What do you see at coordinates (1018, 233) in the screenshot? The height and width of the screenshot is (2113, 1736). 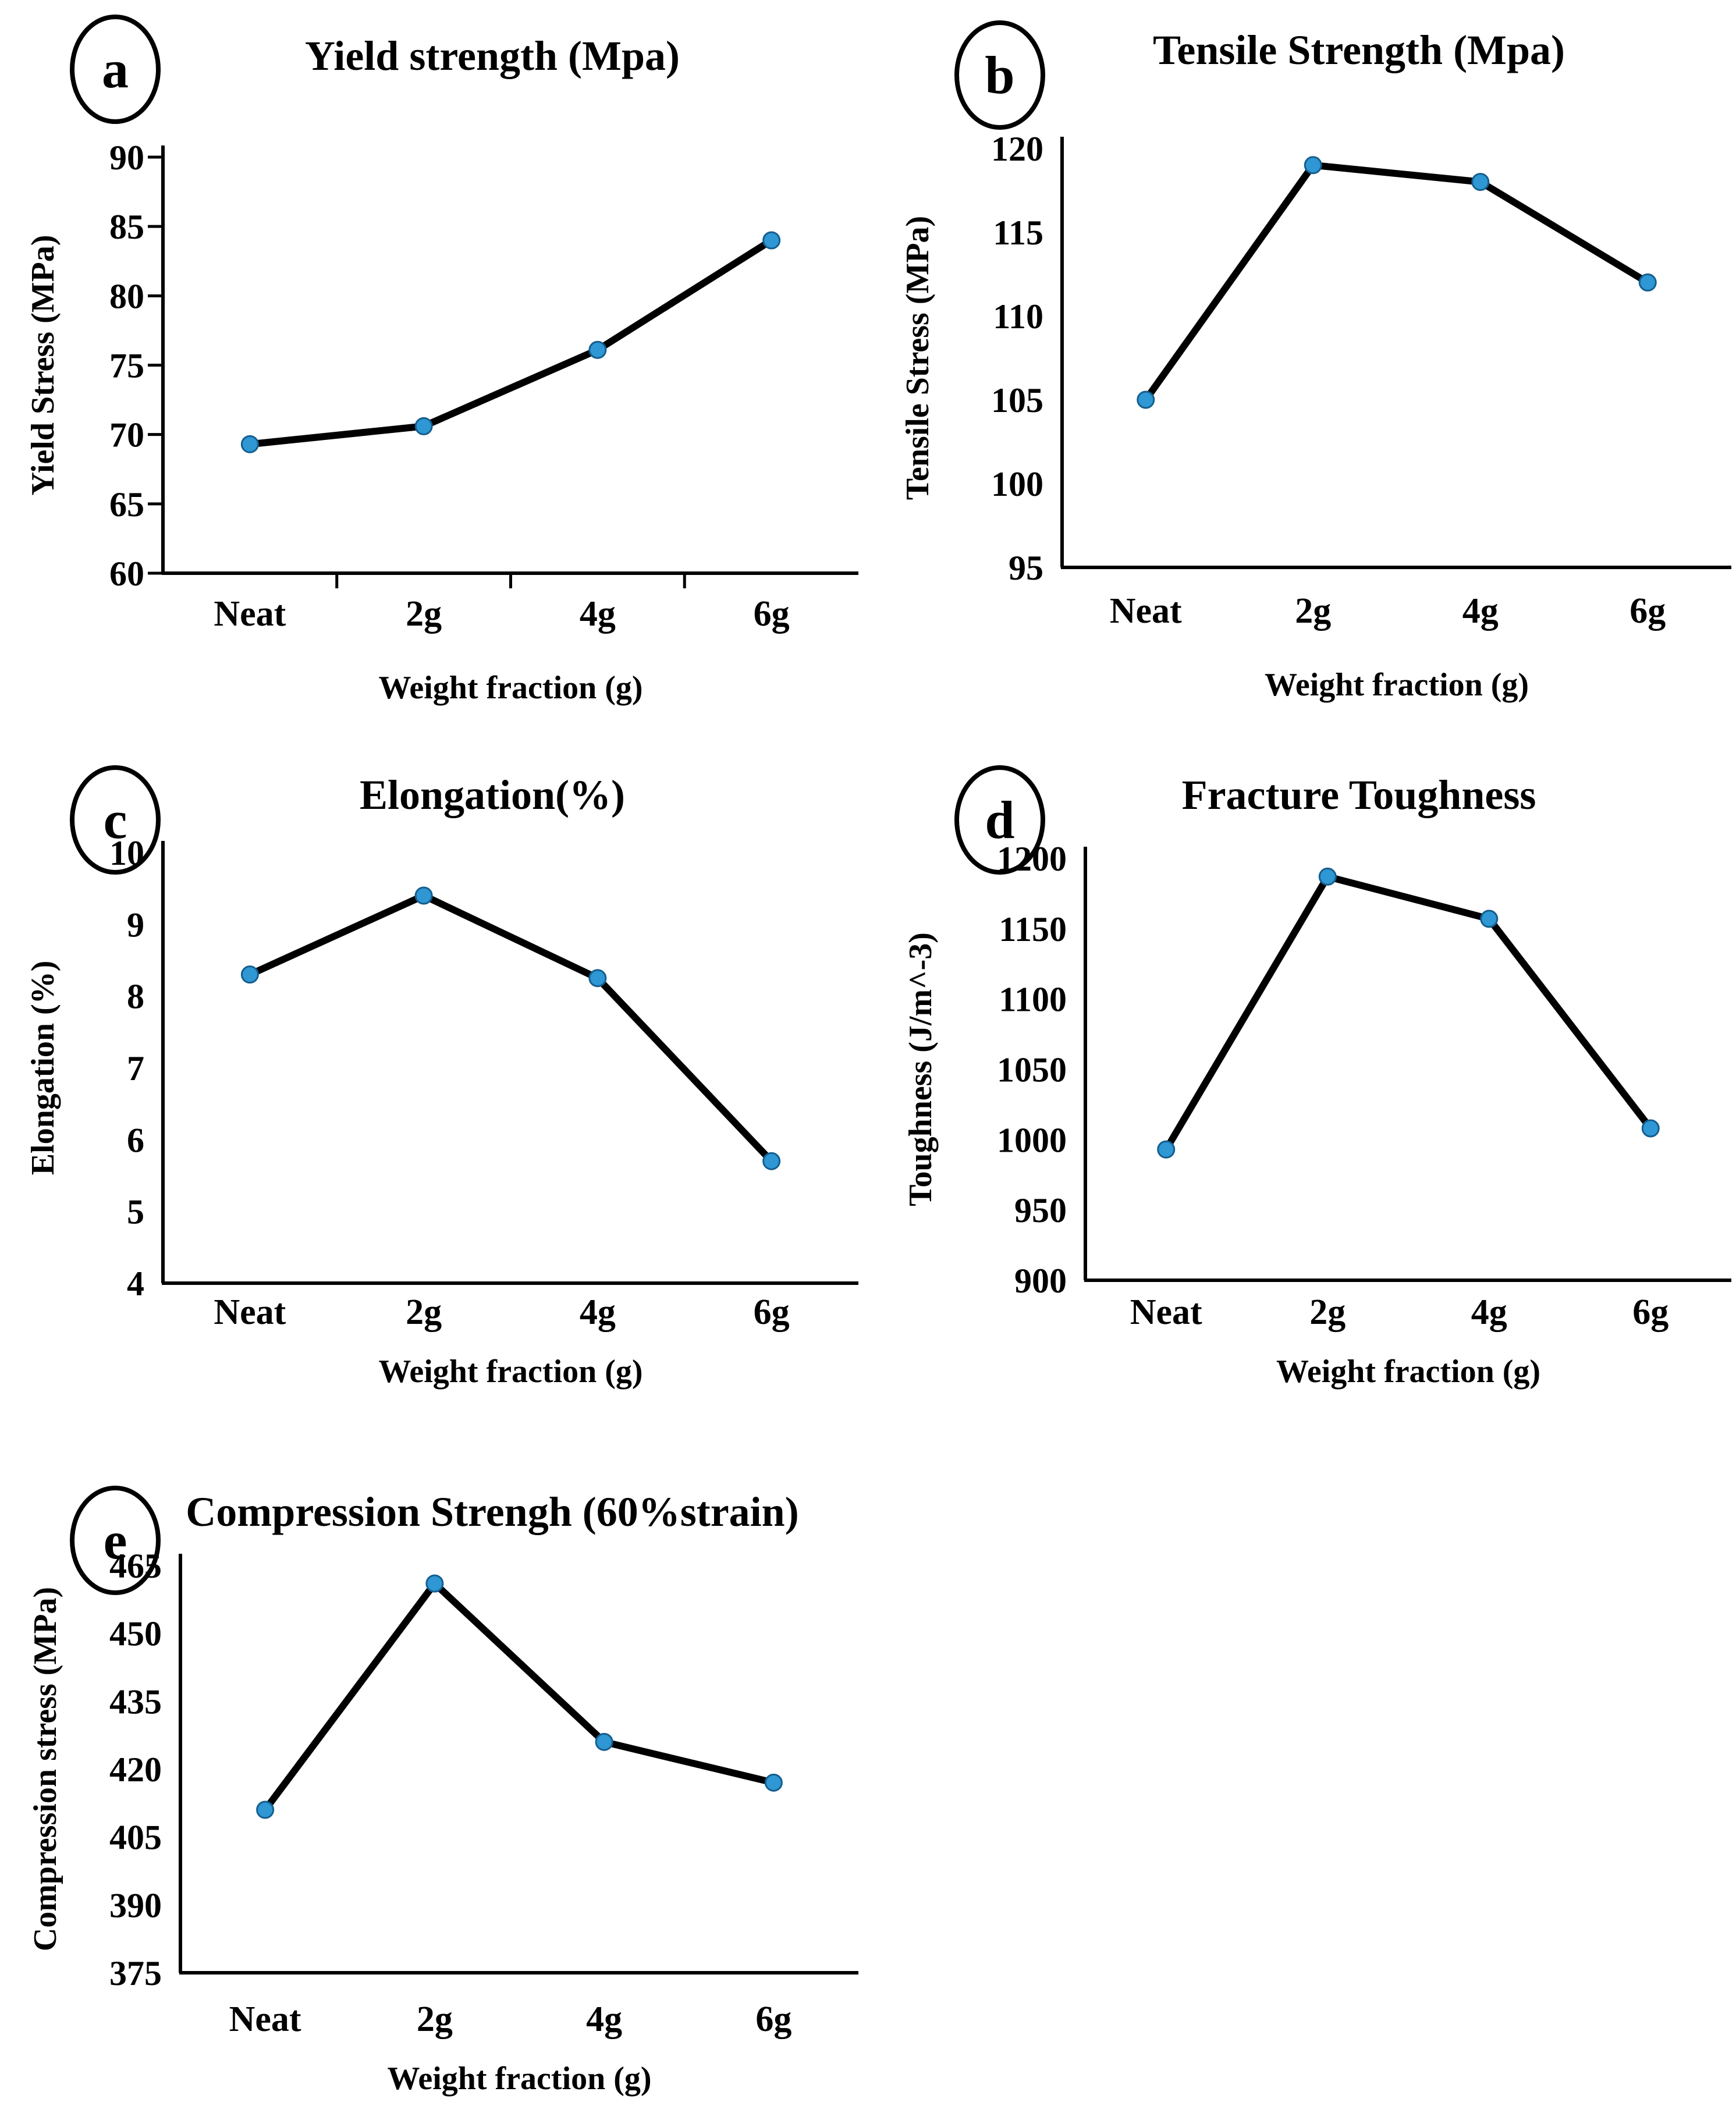 I see `y-tick-label: 115` at bounding box center [1018, 233].